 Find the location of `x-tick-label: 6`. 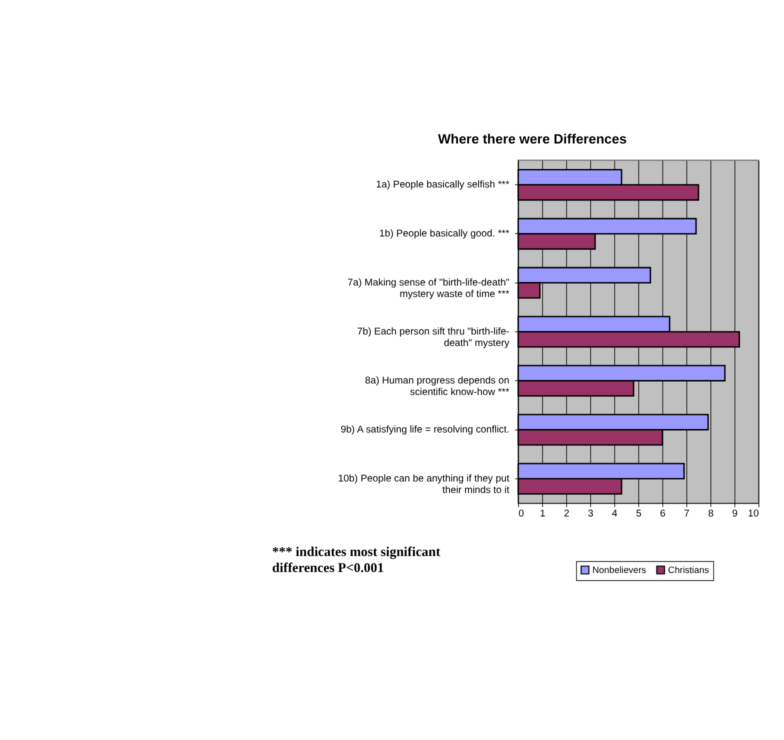

x-tick-label: 6 is located at coordinates (663, 514).